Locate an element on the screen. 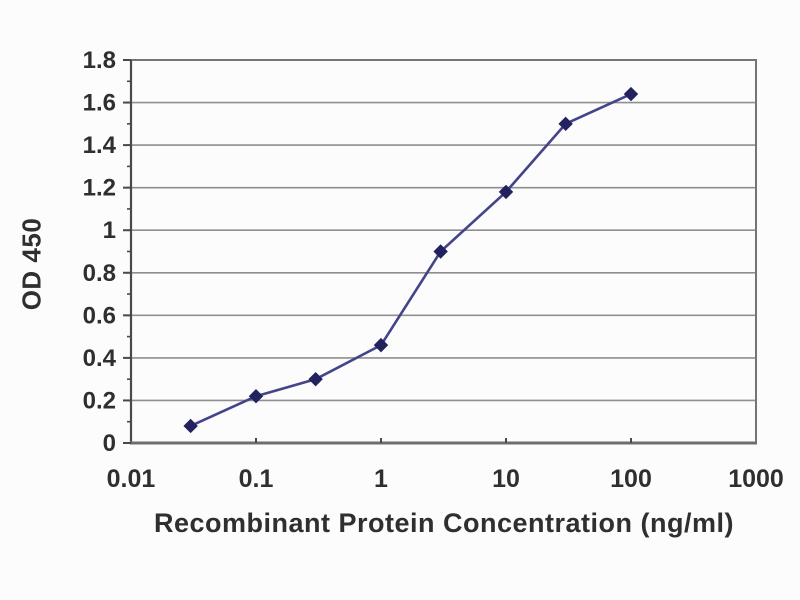  y-tick-label: 1.6 is located at coordinates (99, 103).